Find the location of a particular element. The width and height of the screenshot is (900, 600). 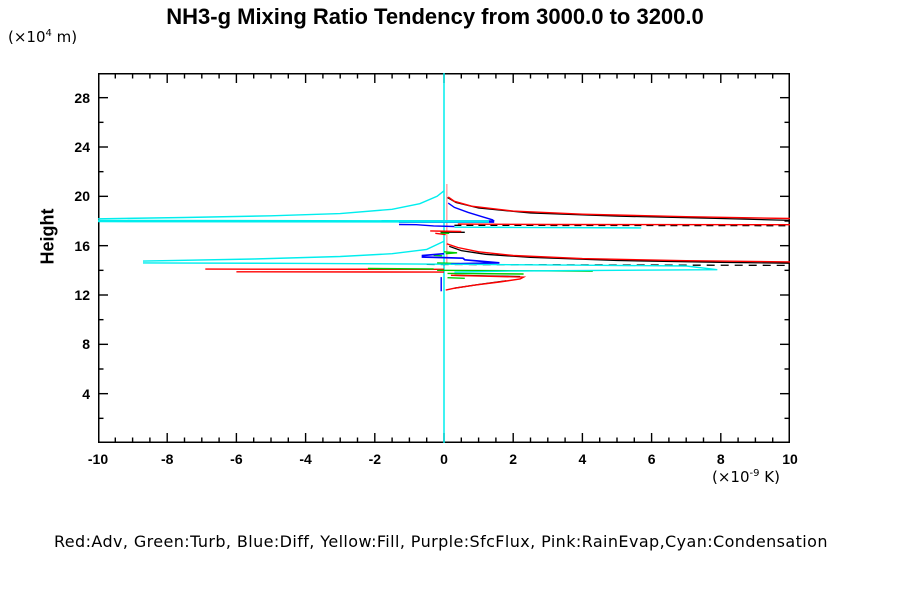

x-tick-label: 8 is located at coordinates (720, 459).